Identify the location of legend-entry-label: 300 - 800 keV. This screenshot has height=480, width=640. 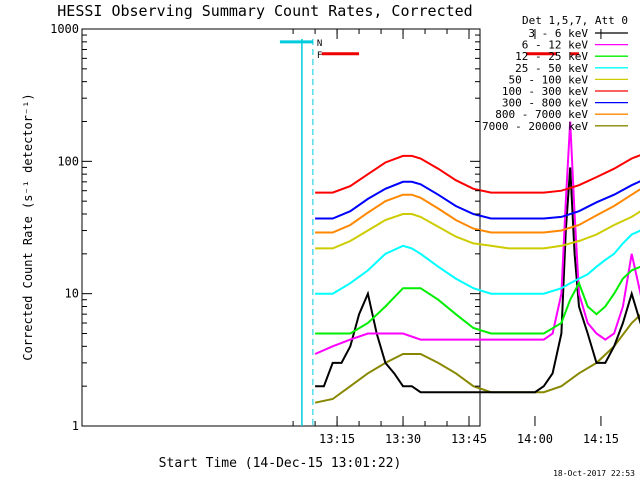
(545, 103).